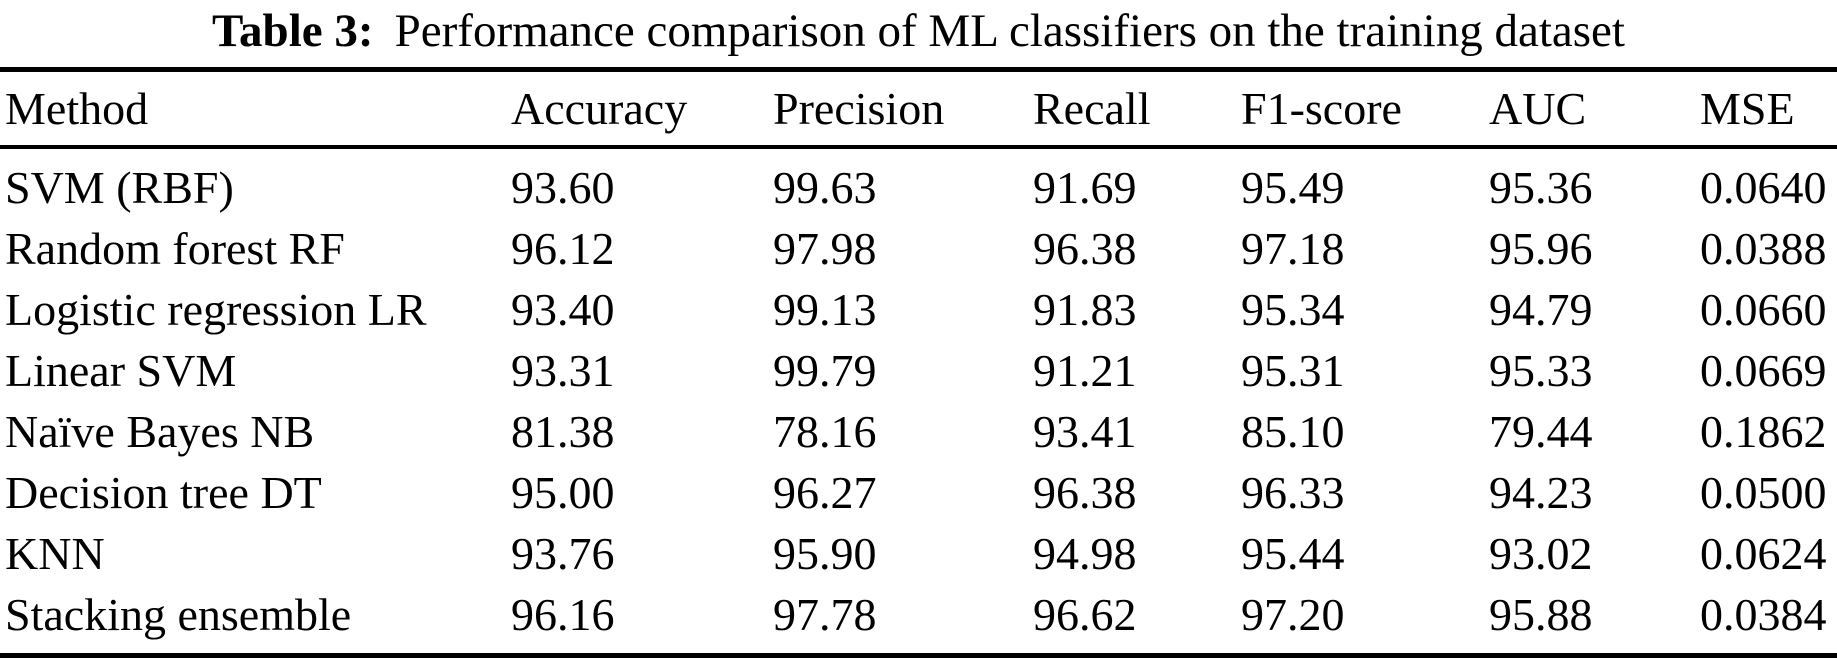  Describe the element at coordinates (1085, 614) in the screenshot. I see `cell-recall: 96.62` at that location.